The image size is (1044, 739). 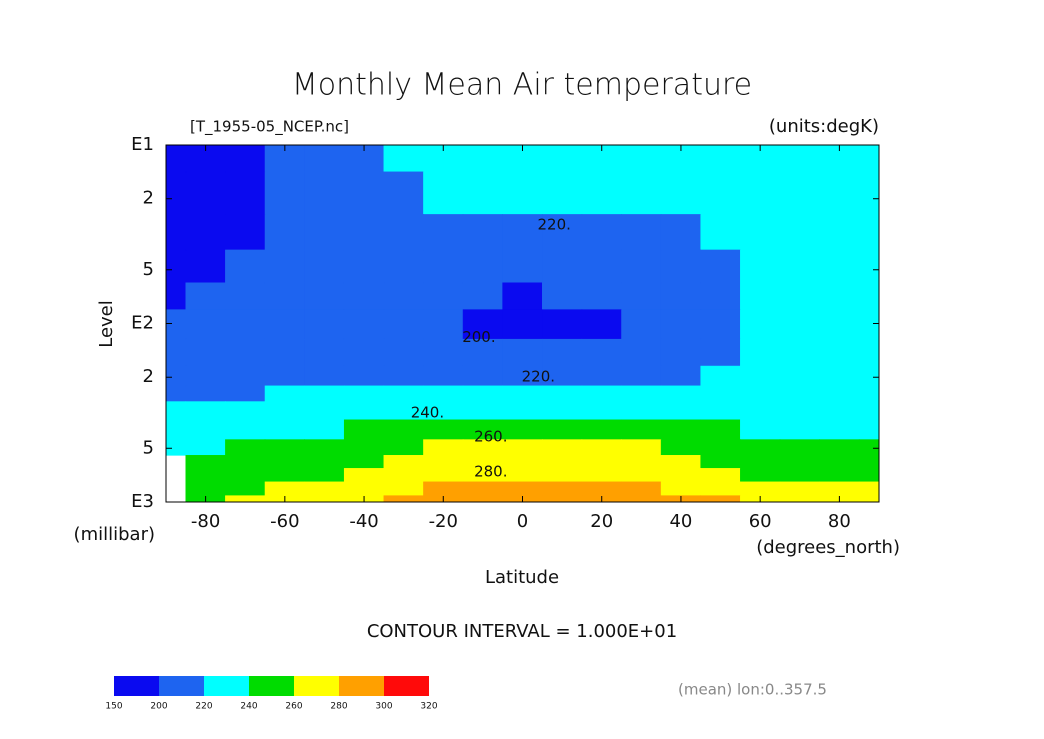 What do you see at coordinates (113, 707) in the screenshot?
I see `colorbar-label: 150` at bounding box center [113, 707].